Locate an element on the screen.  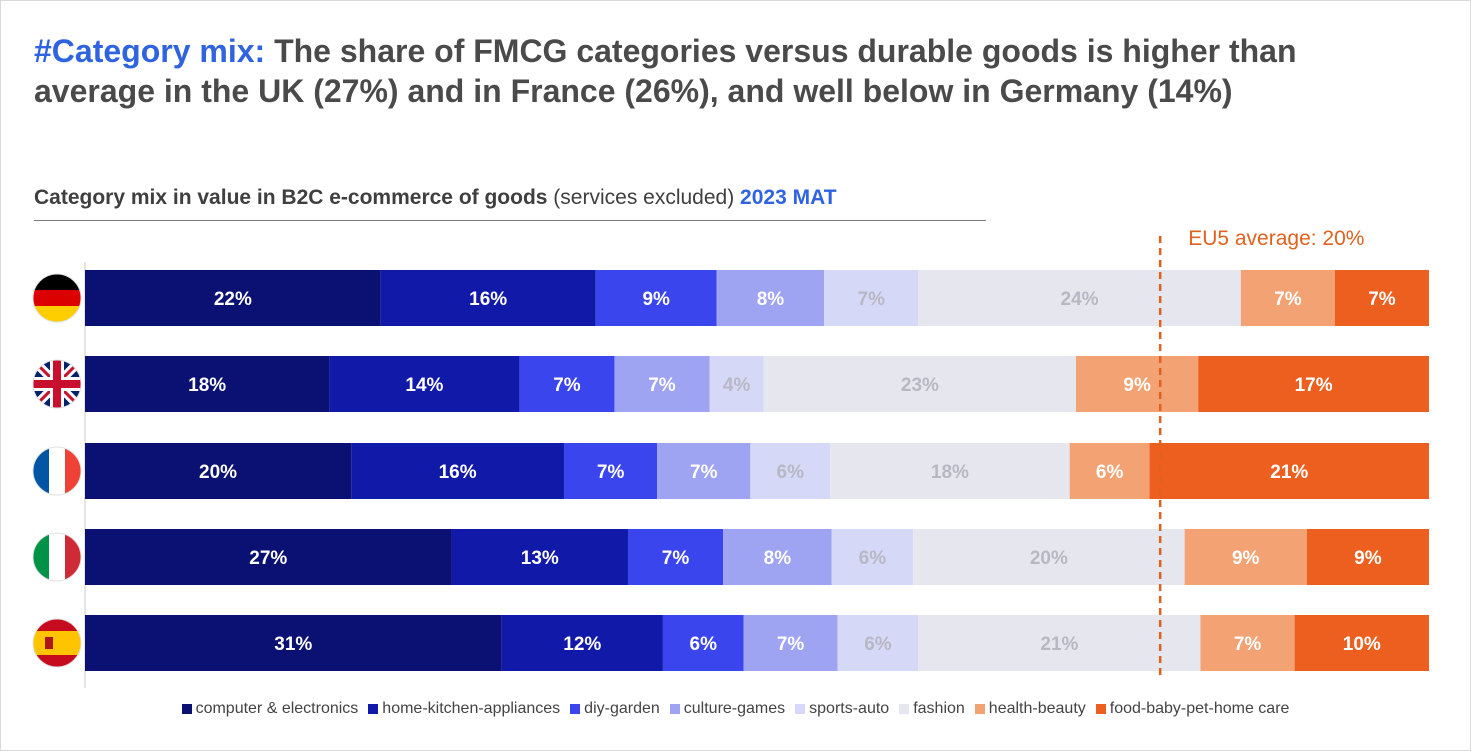
legend-label: sports-auto is located at coordinates (849, 708).